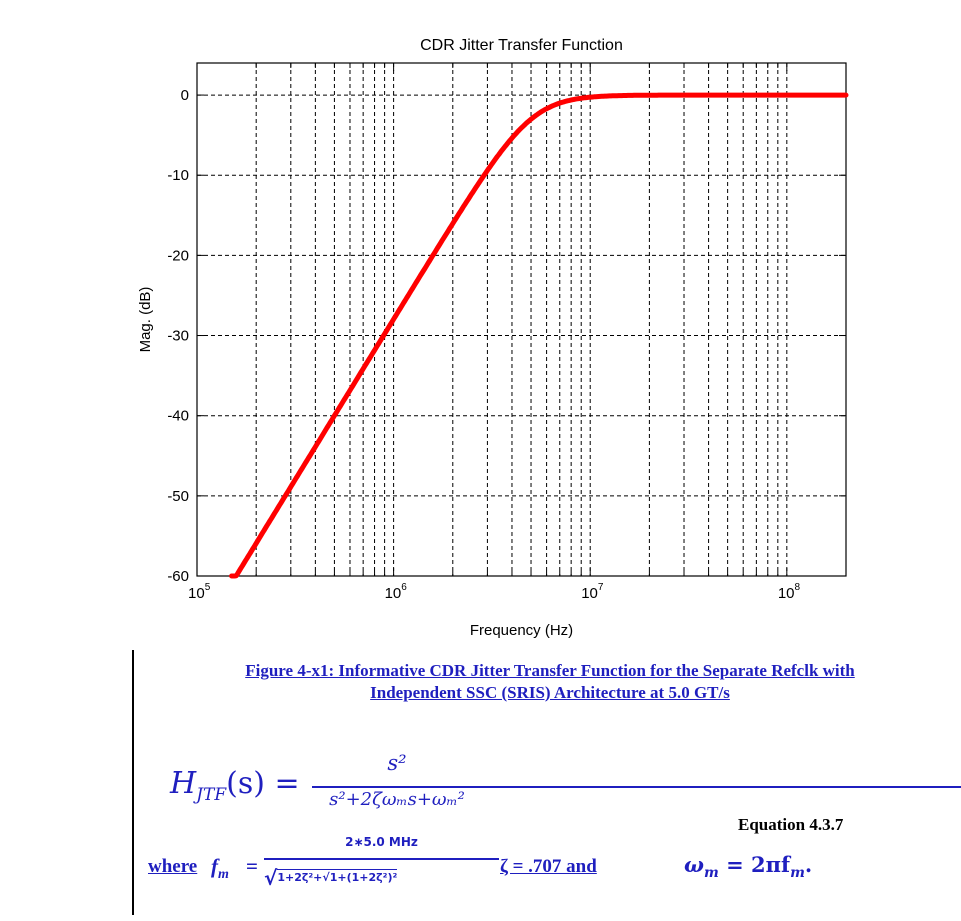 The image size is (961, 921). Describe the element at coordinates (791, 824) in the screenshot. I see `equation-number: Equation 4.3.7` at that location.